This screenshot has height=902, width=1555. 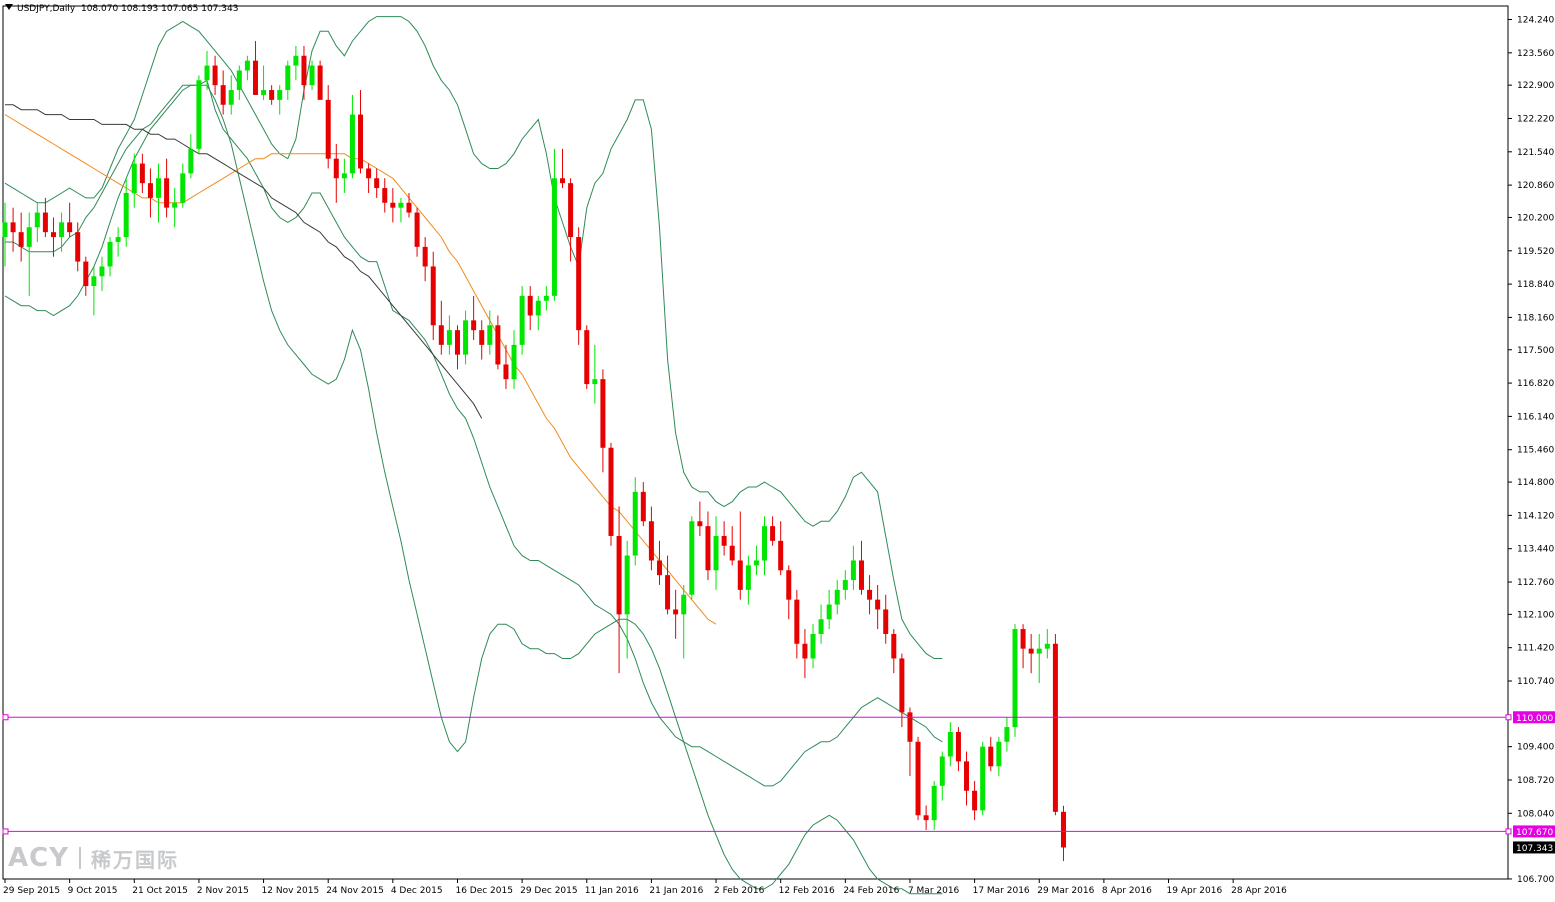 What do you see at coordinates (934, 891) in the screenshot?
I see `x-tick-label: 7 Mar 2016` at bounding box center [934, 891].